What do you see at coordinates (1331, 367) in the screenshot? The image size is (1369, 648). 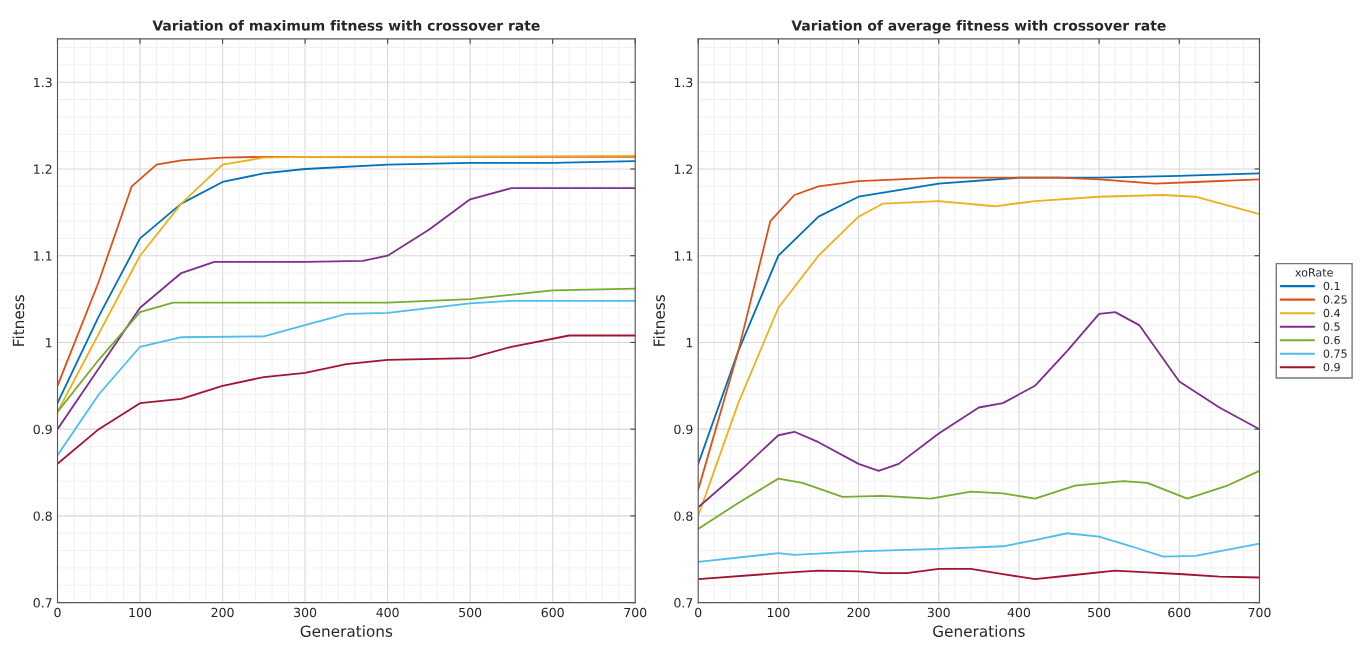 I see `legend-label: 0.9` at bounding box center [1331, 367].